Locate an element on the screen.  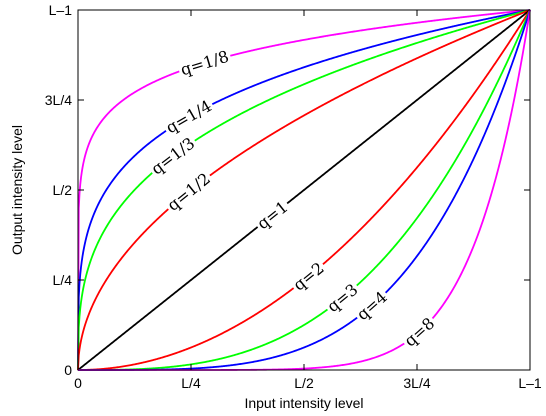
y-tick-label-1: L/4 is located at coordinates (63, 280).